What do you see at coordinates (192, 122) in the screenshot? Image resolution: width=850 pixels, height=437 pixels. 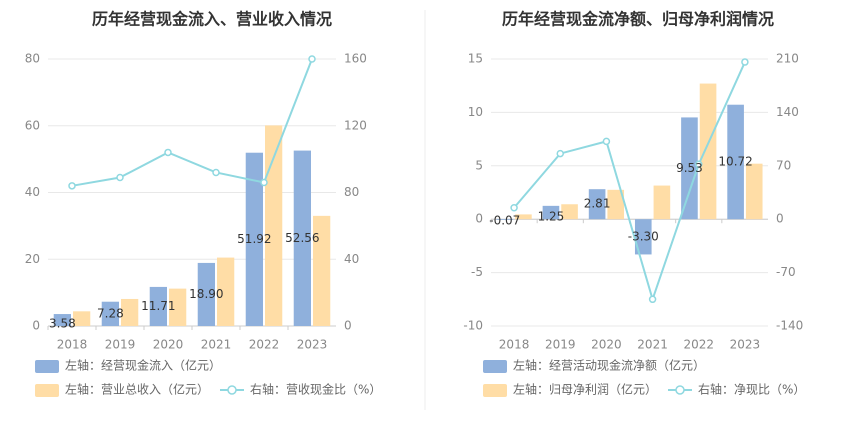 I see `ratio-line` at bounding box center [192, 122].